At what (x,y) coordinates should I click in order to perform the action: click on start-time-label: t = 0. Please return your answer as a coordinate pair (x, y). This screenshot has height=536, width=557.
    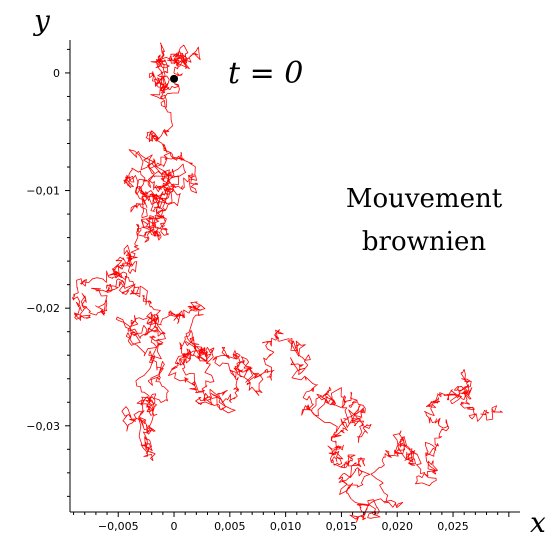
    Looking at the image, I should click on (265, 73).